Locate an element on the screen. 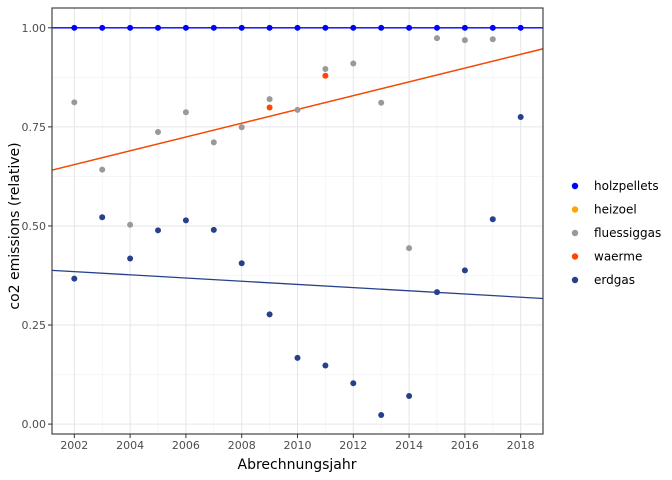  legend-key-erdgas is located at coordinates (575, 280).